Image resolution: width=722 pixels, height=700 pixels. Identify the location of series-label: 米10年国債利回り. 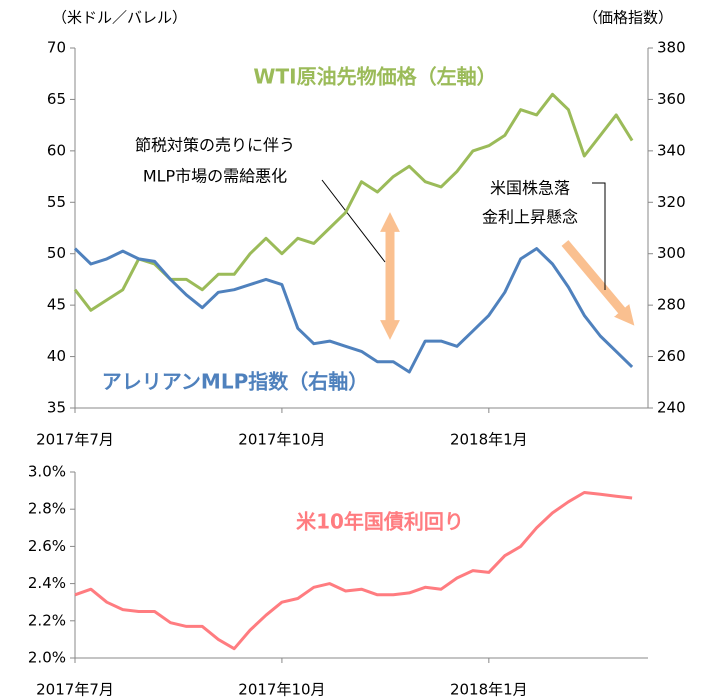
(380, 522).